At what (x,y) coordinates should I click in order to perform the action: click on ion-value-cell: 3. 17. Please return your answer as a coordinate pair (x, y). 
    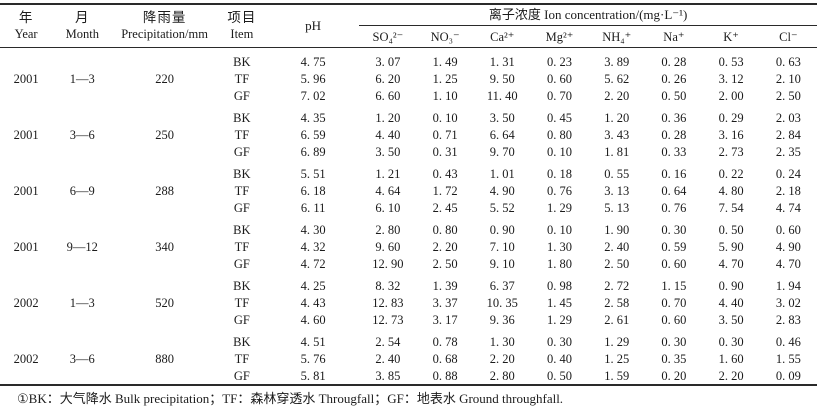
    Looking at the image, I should click on (445, 319).